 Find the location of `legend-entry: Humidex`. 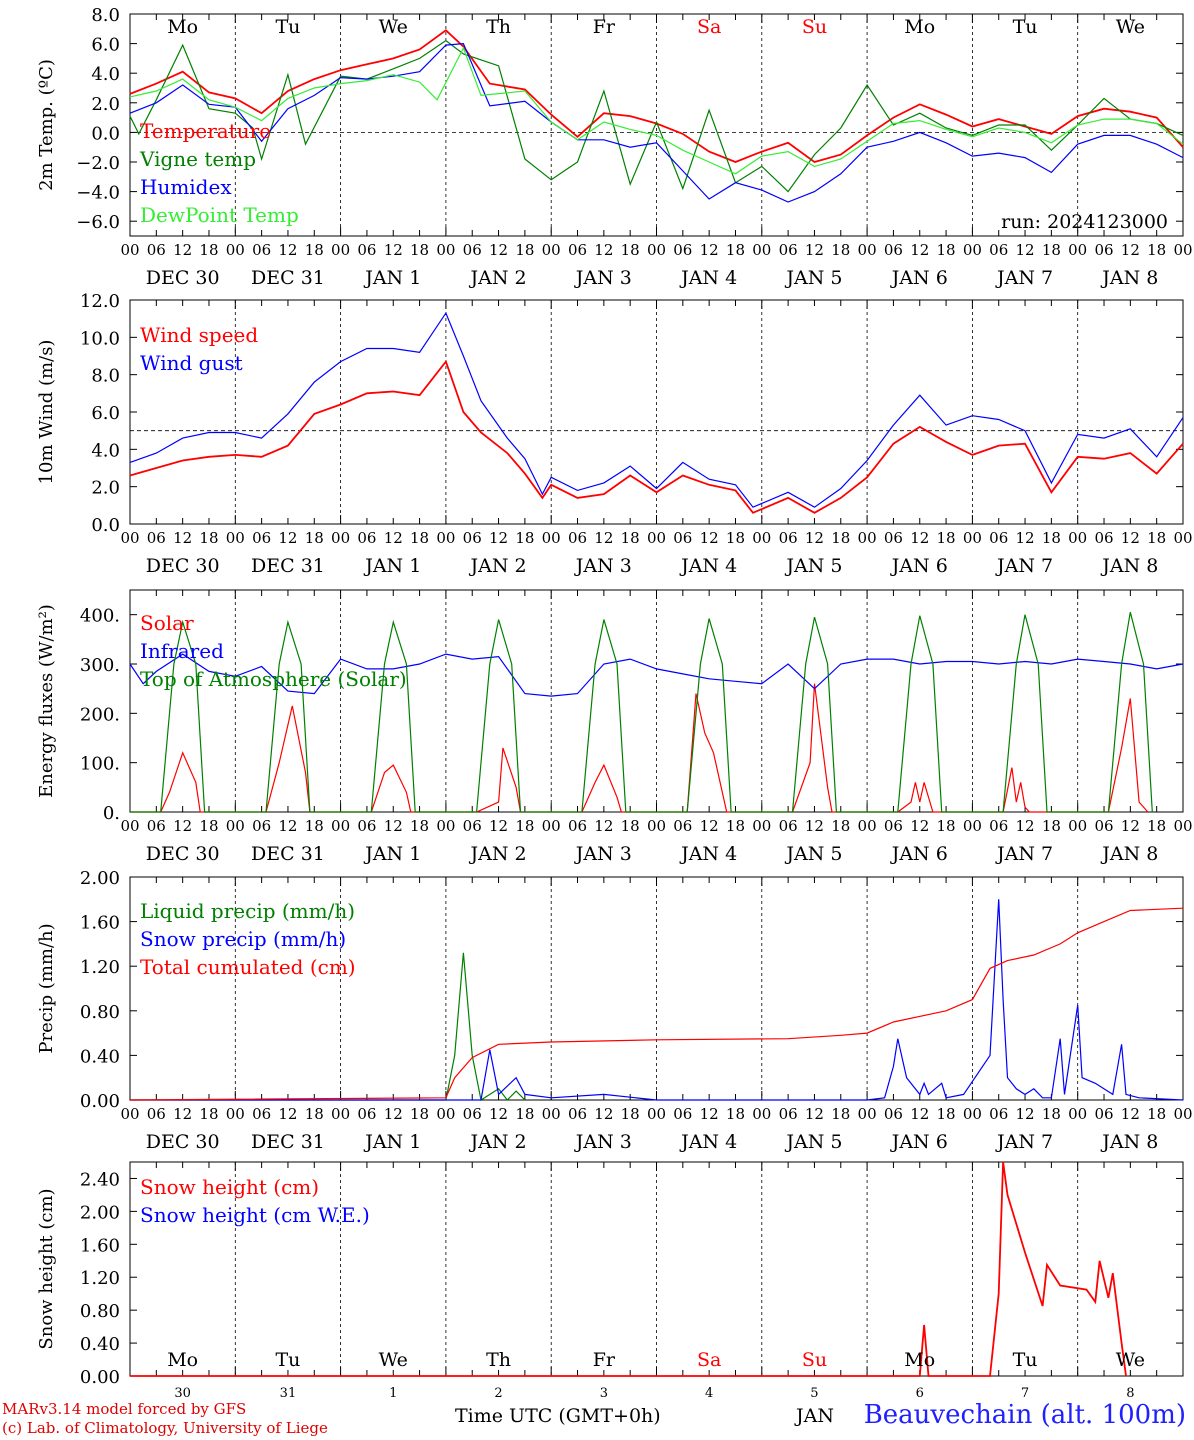

legend-entry: Humidex is located at coordinates (186, 187).